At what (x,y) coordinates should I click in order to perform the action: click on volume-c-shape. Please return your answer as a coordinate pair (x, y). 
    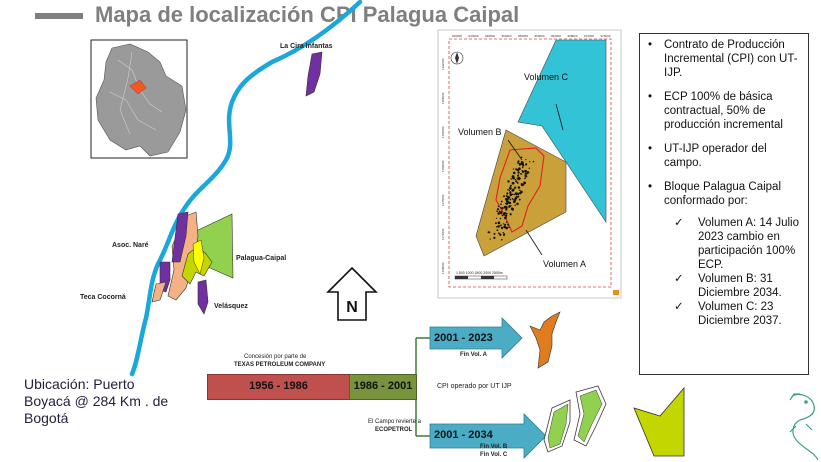
    Looking at the image, I should click on (659, 421).